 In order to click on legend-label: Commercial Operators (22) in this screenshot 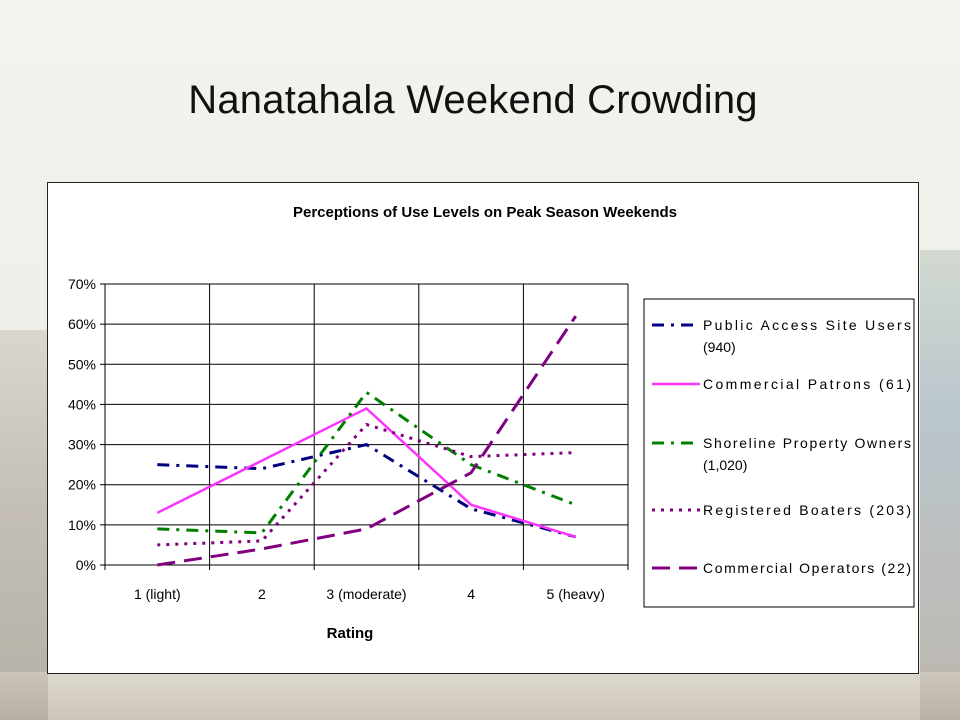, I will do `click(807, 568)`.